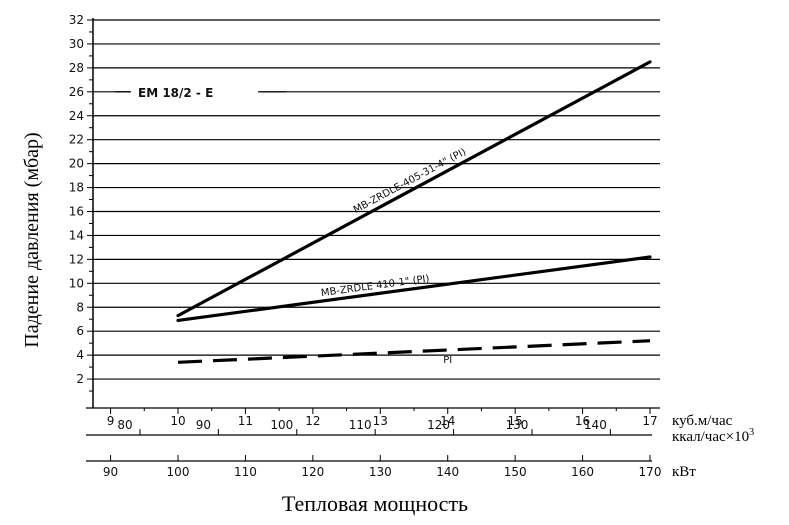 The width and height of the screenshot is (789, 525). What do you see at coordinates (76, 140) in the screenshot?
I see `y-tick-label: 22` at bounding box center [76, 140].